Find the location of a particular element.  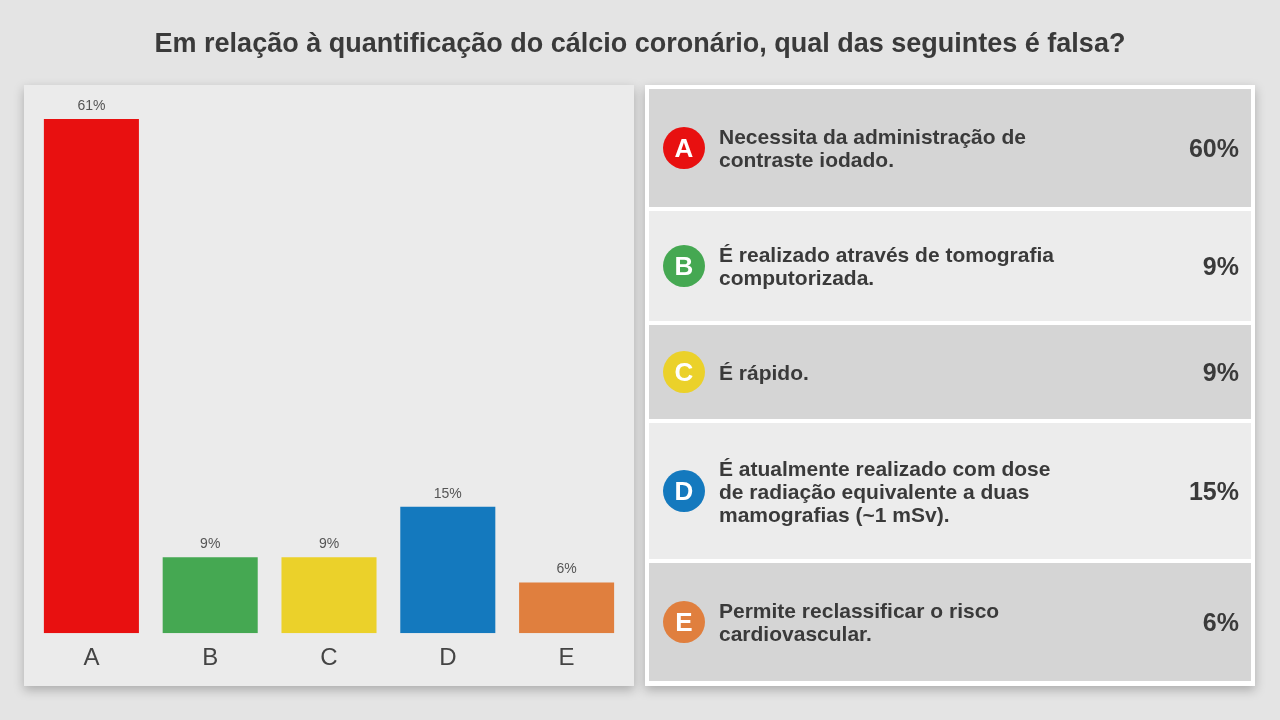

x-tick-label: A is located at coordinates (91, 657).